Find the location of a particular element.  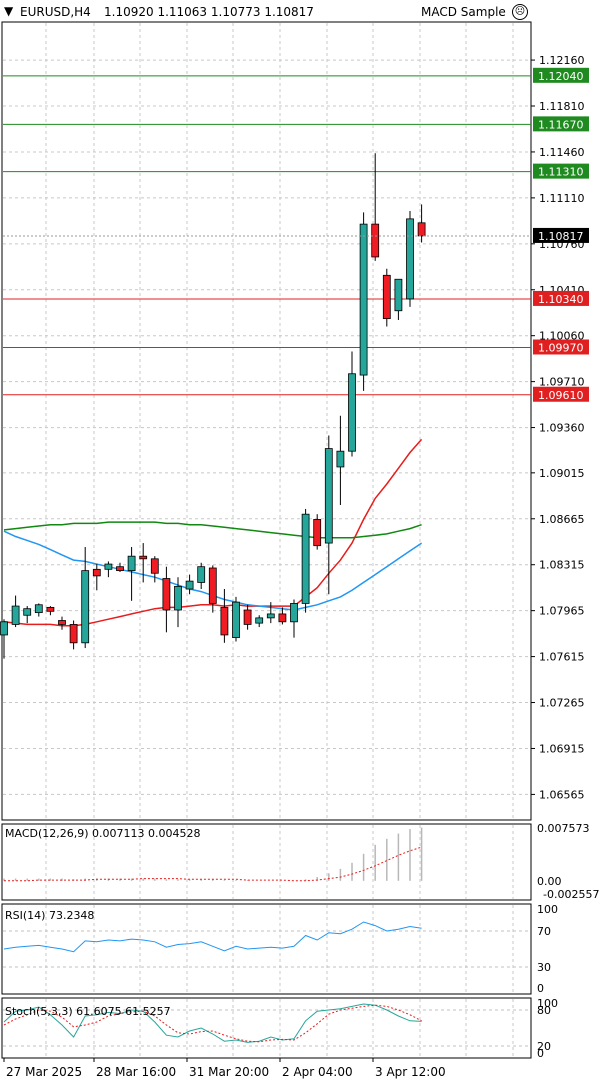

price-axis-label: 1.07265 is located at coordinates (562, 703).